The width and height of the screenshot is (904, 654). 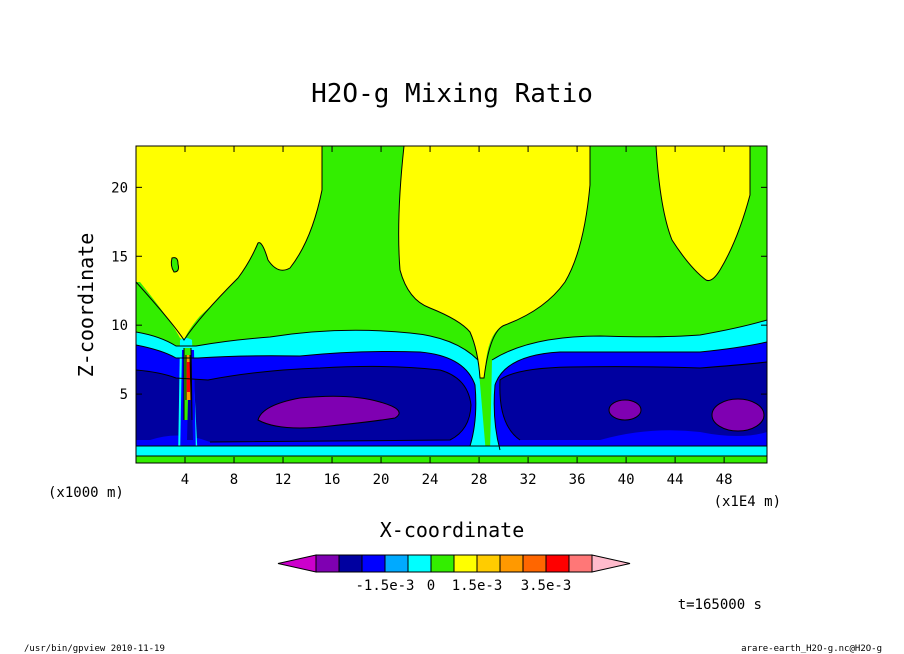 What do you see at coordinates (119, 188) in the screenshot?
I see `y-tick-label: 20` at bounding box center [119, 188].